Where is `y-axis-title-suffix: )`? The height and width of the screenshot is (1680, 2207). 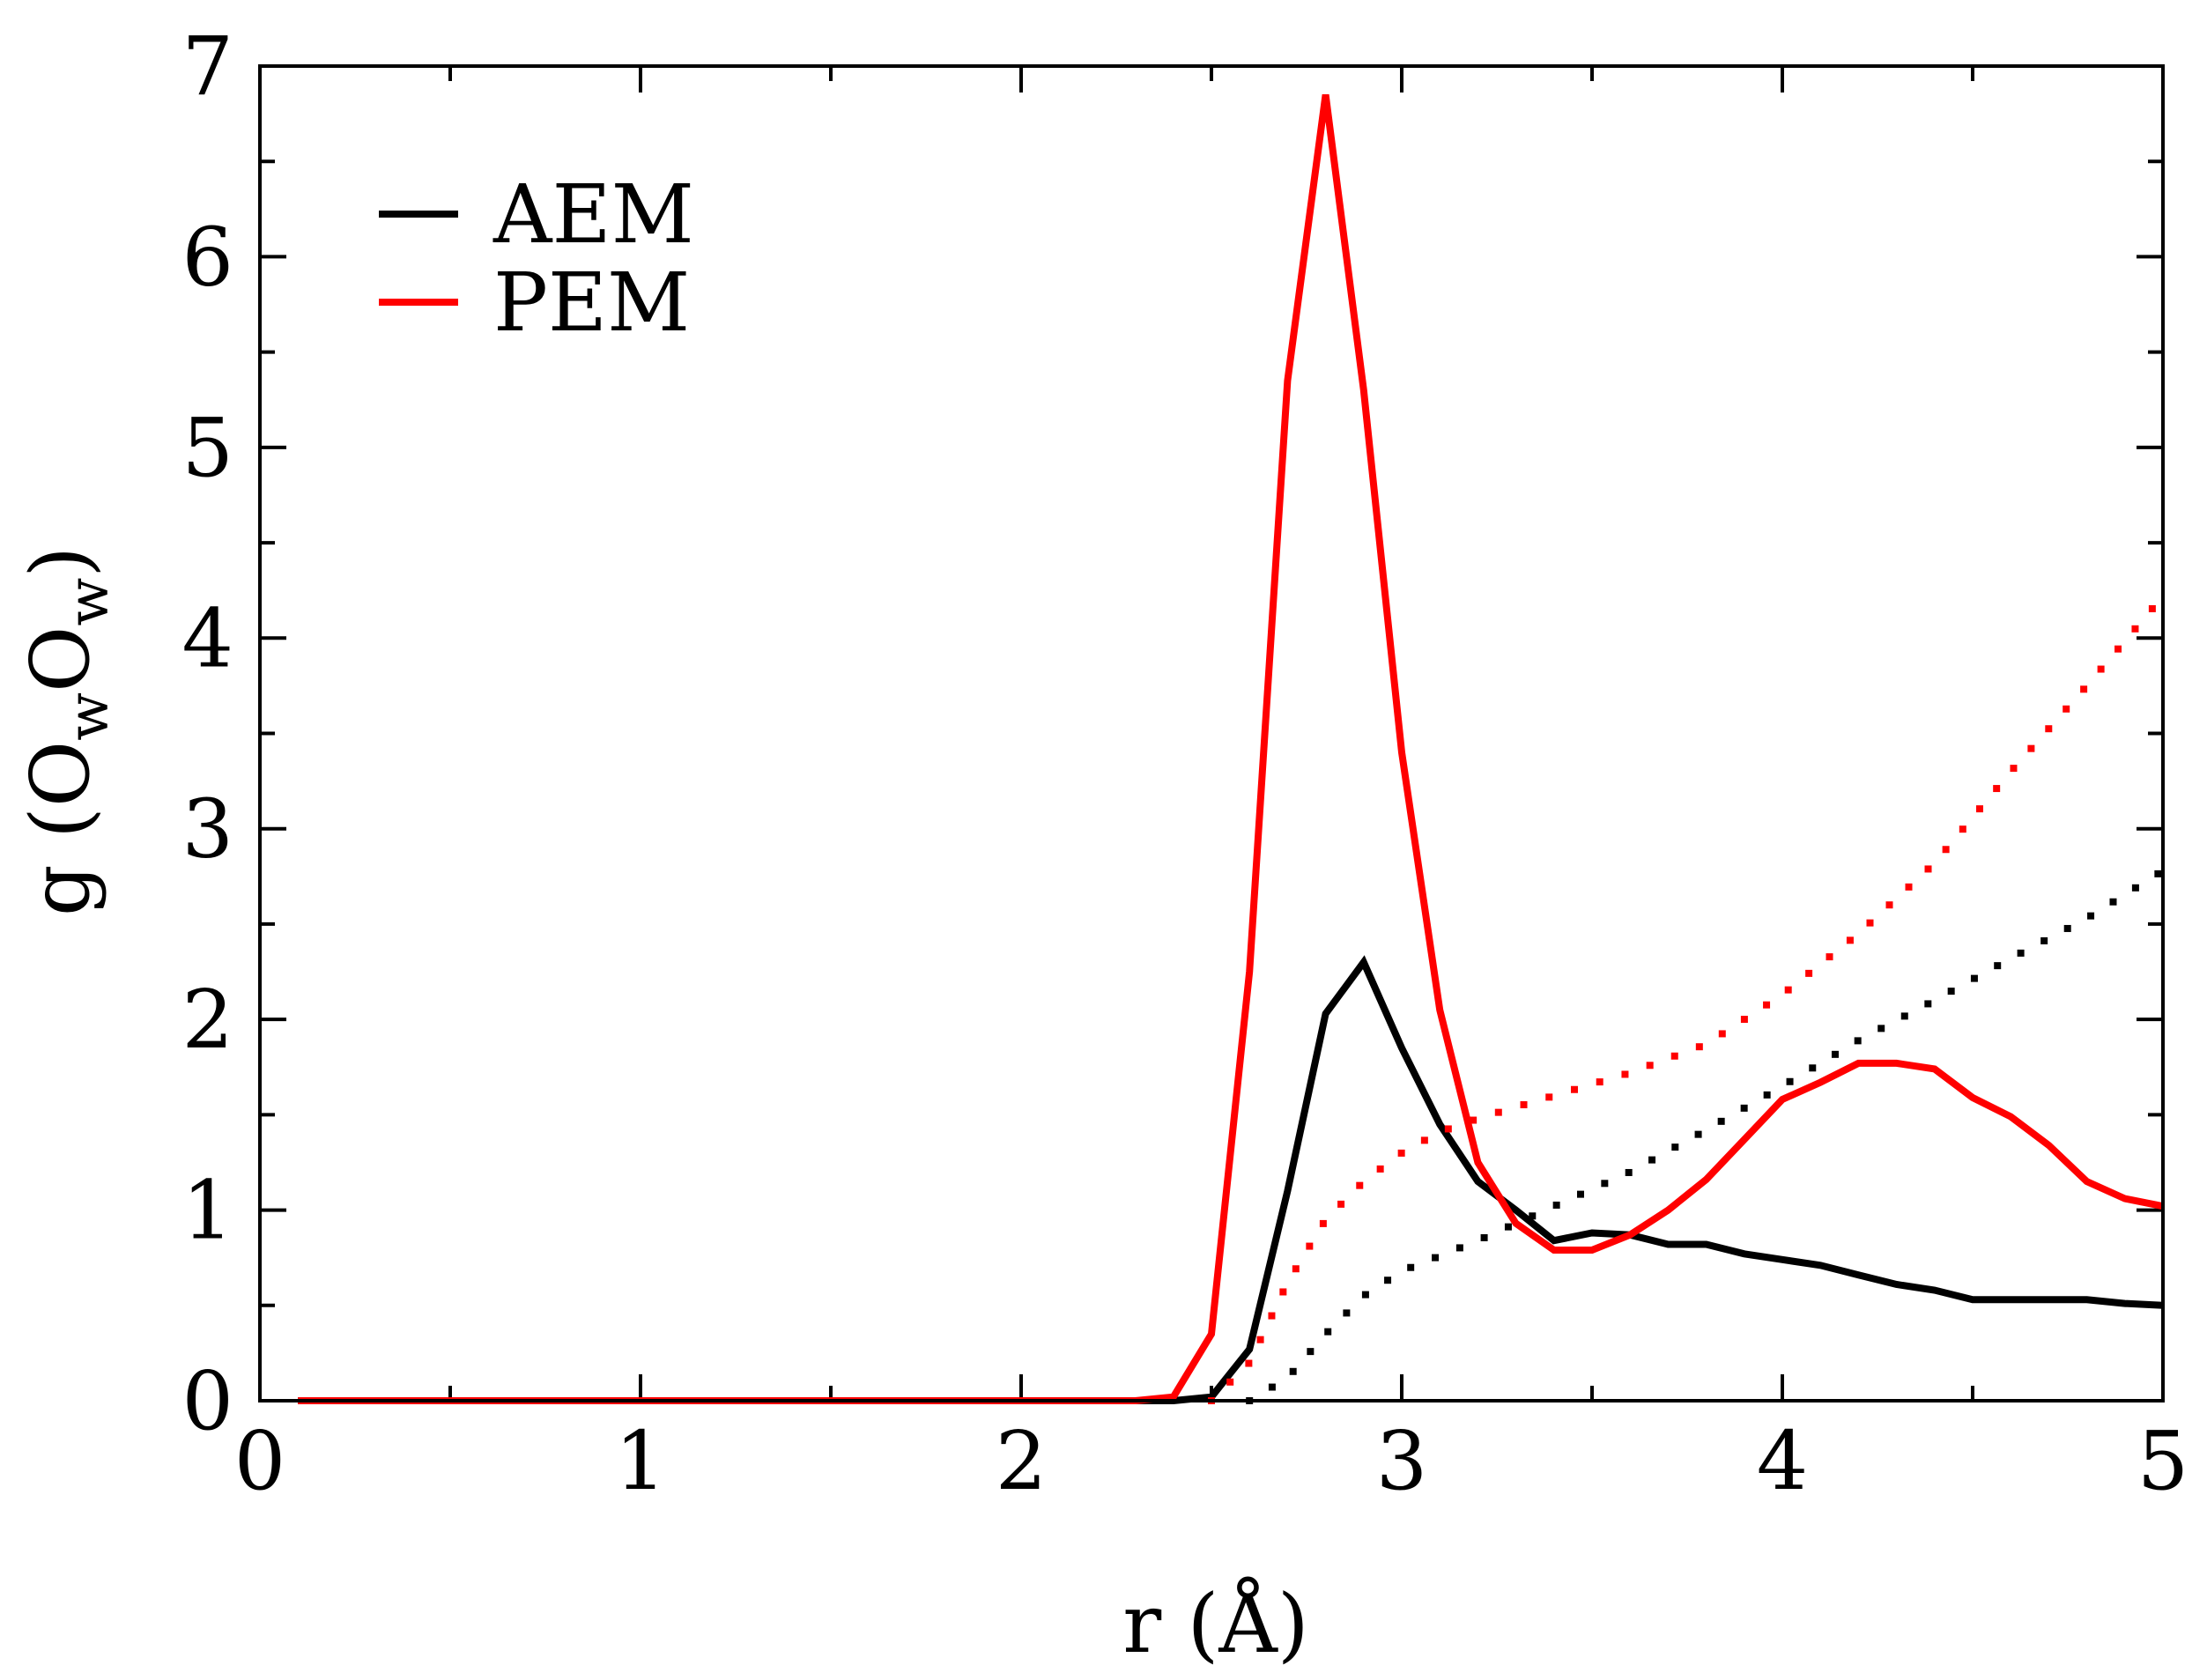 y-axis-title-suffix: ) is located at coordinates (60, 562).